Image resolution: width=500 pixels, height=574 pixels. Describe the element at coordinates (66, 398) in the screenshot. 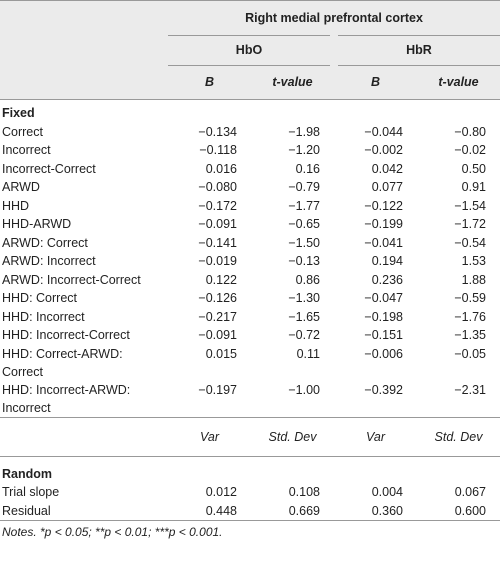

I see `row-label: HHD: Incorrect-ARWD: Incorrect` at that location.